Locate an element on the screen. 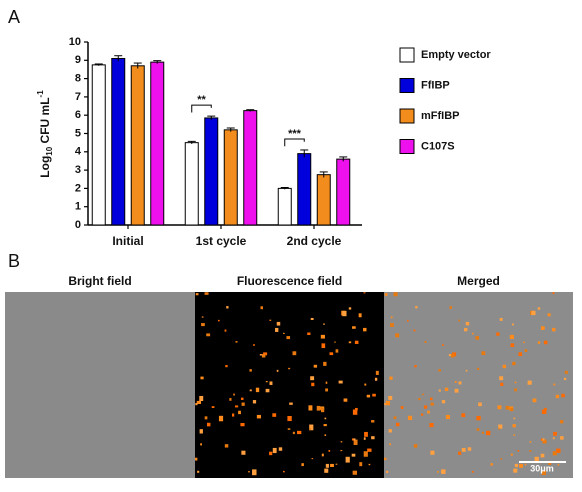  y-axis-label: Log10 CFU mL-1 is located at coordinates (45, 134).